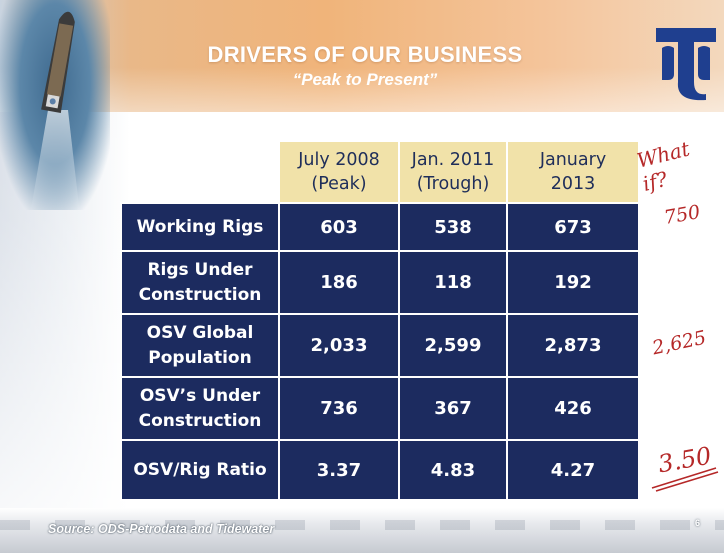 The width and height of the screenshot is (724, 553). I want to click on column-header-line: (Trough), so click(453, 184).